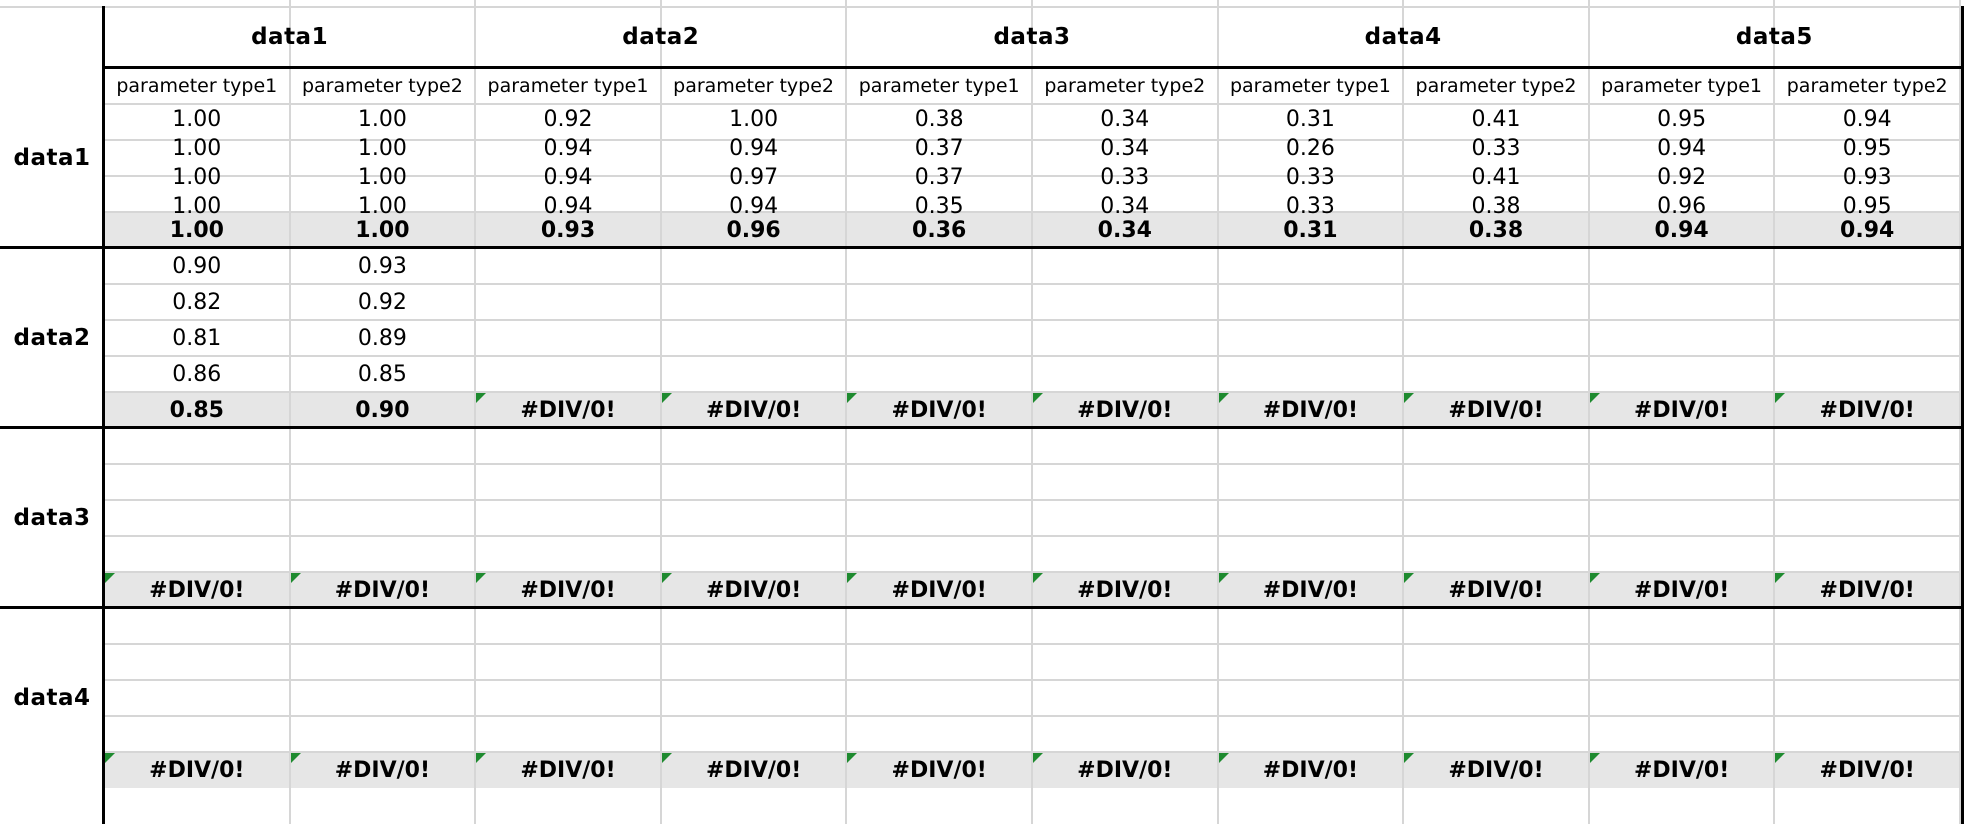 Image resolution: width=1964 pixels, height=824 pixels. I want to click on average-cell: 1.00, so click(196, 230).